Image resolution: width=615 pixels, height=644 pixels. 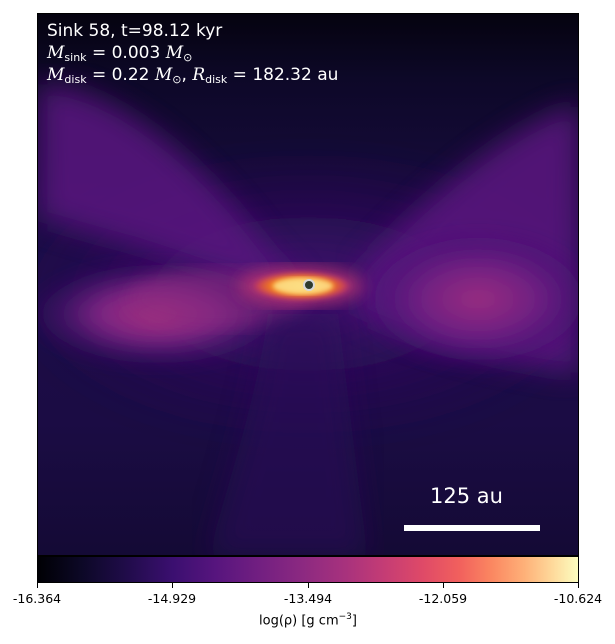 I want to click on scalebar-line, so click(x=472, y=528).